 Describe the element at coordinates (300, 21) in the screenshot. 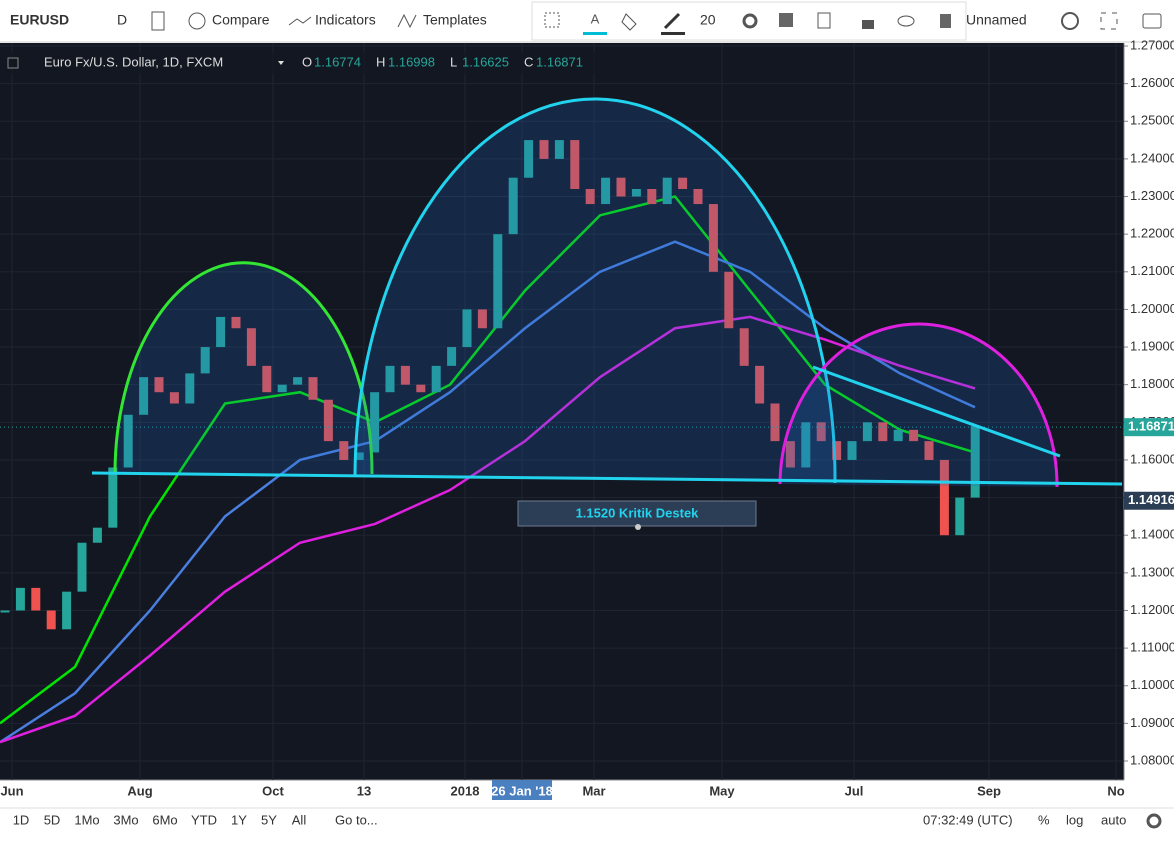

I see `indicators-icon` at that location.